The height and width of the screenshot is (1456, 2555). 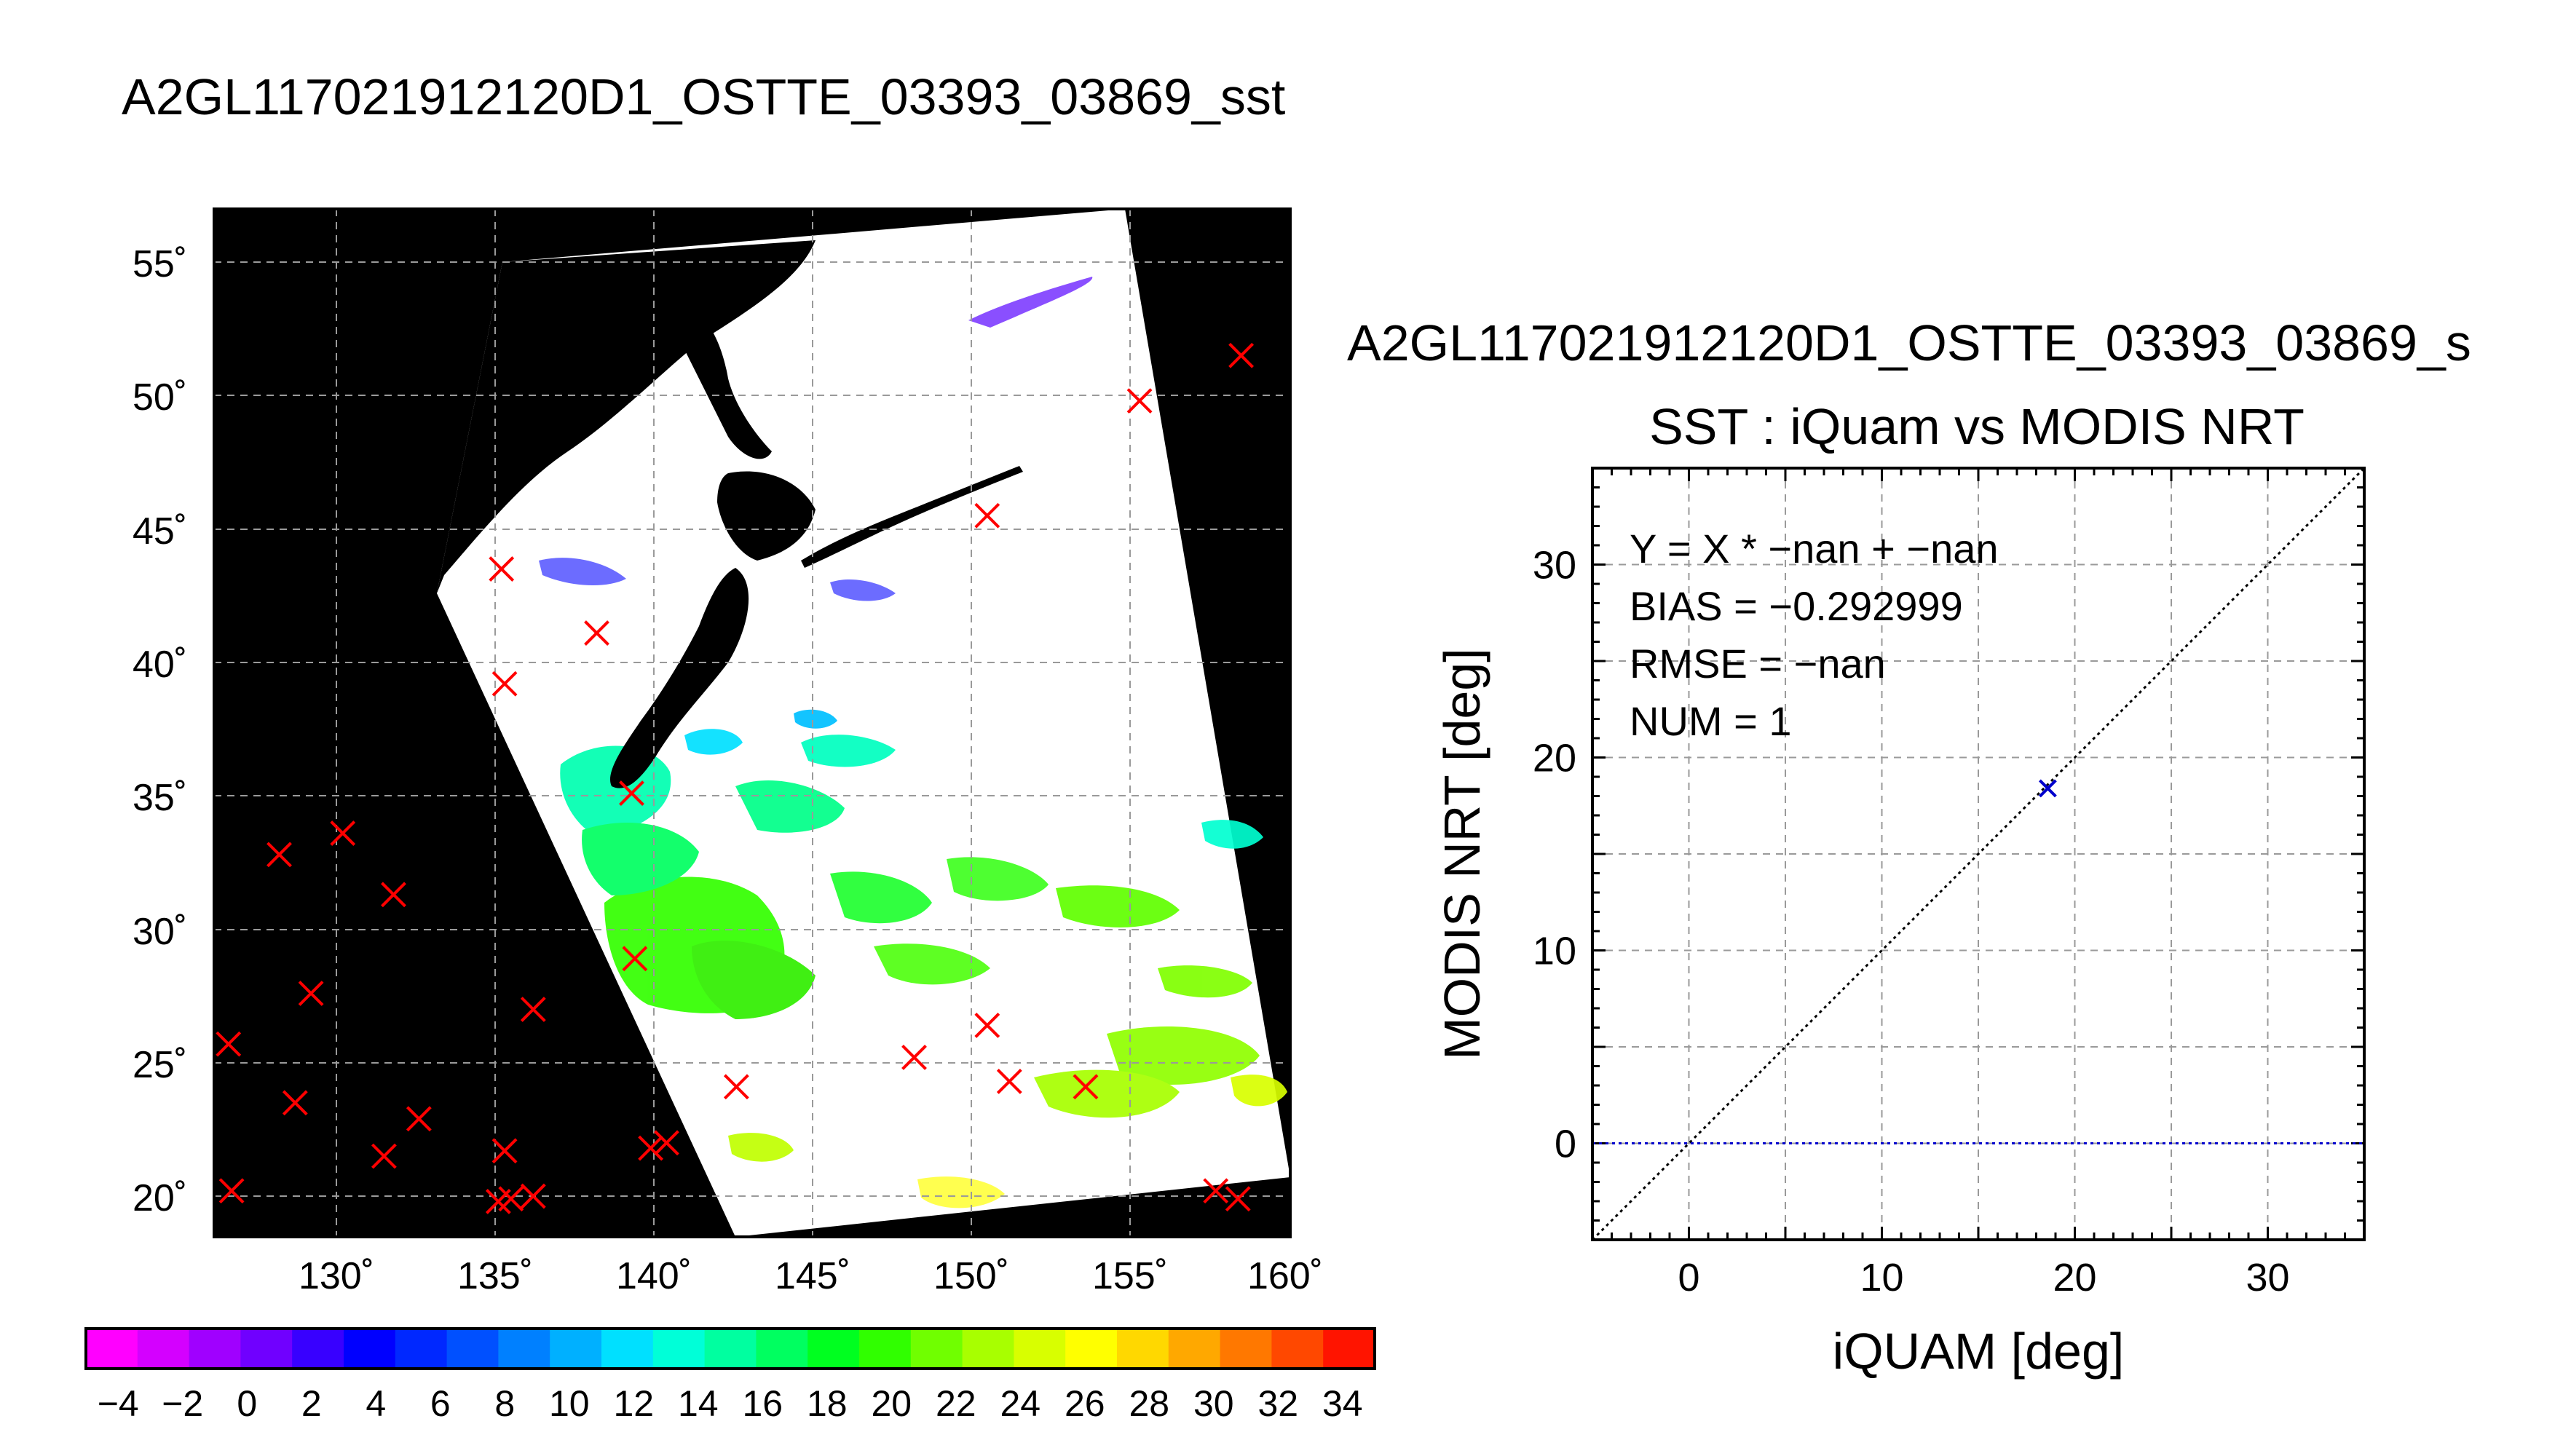 What do you see at coordinates (1983, 1277) in the screenshot?
I see `x-tick-labels: 0 10 20 30` at bounding box center [1983, 1277].